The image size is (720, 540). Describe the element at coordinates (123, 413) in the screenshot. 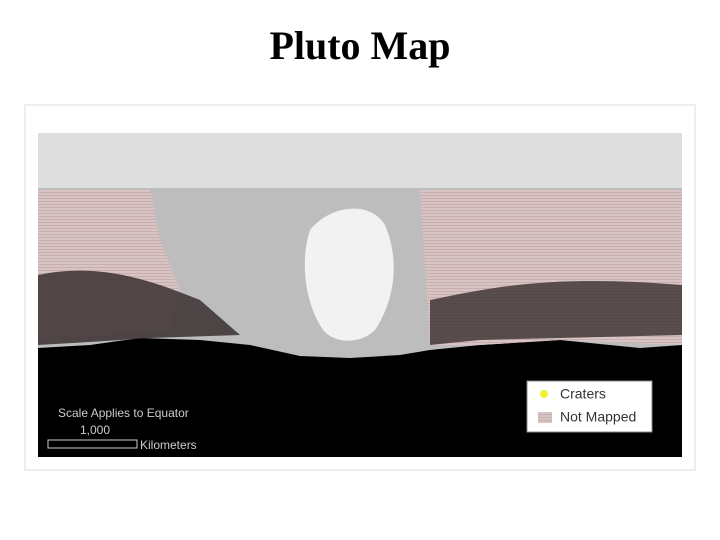

I see `scale-caption: Scale Applies to Equator` at that location.